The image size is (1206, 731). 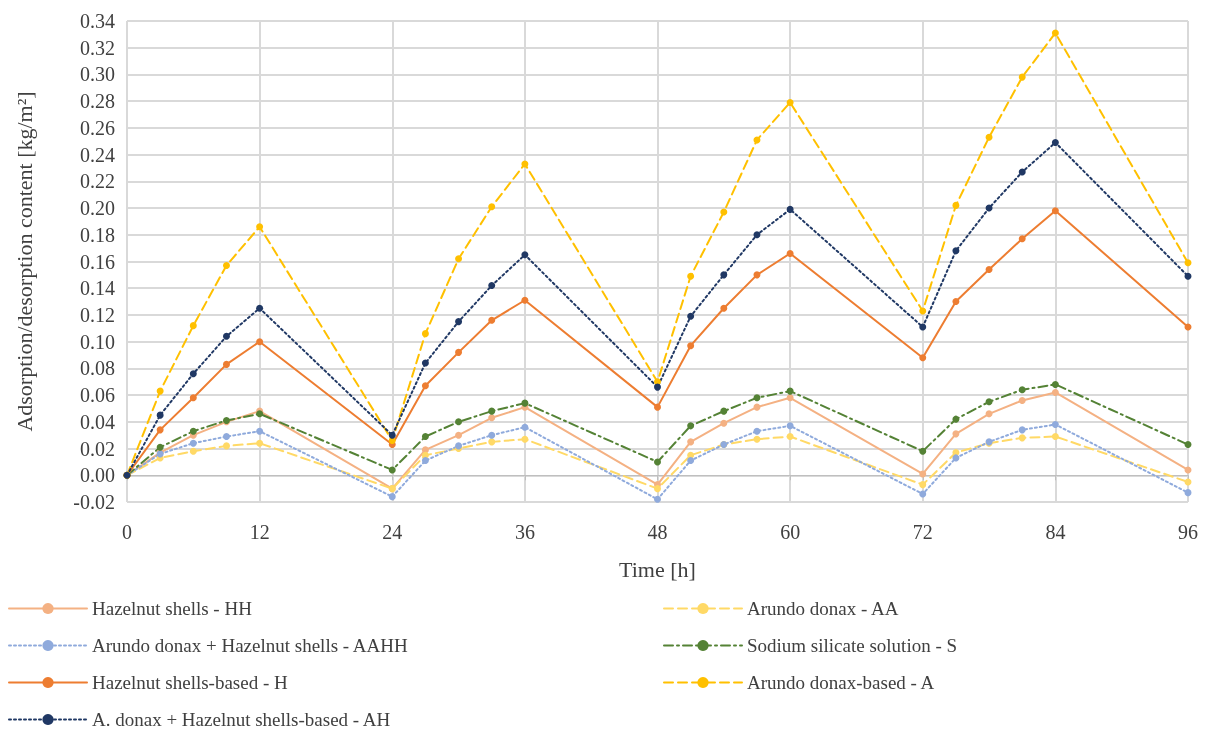 What do you see at coordinates (97, 21) in the screenshot?
I see `y-tick-label: 0.34` at bounding box center [97, 21].